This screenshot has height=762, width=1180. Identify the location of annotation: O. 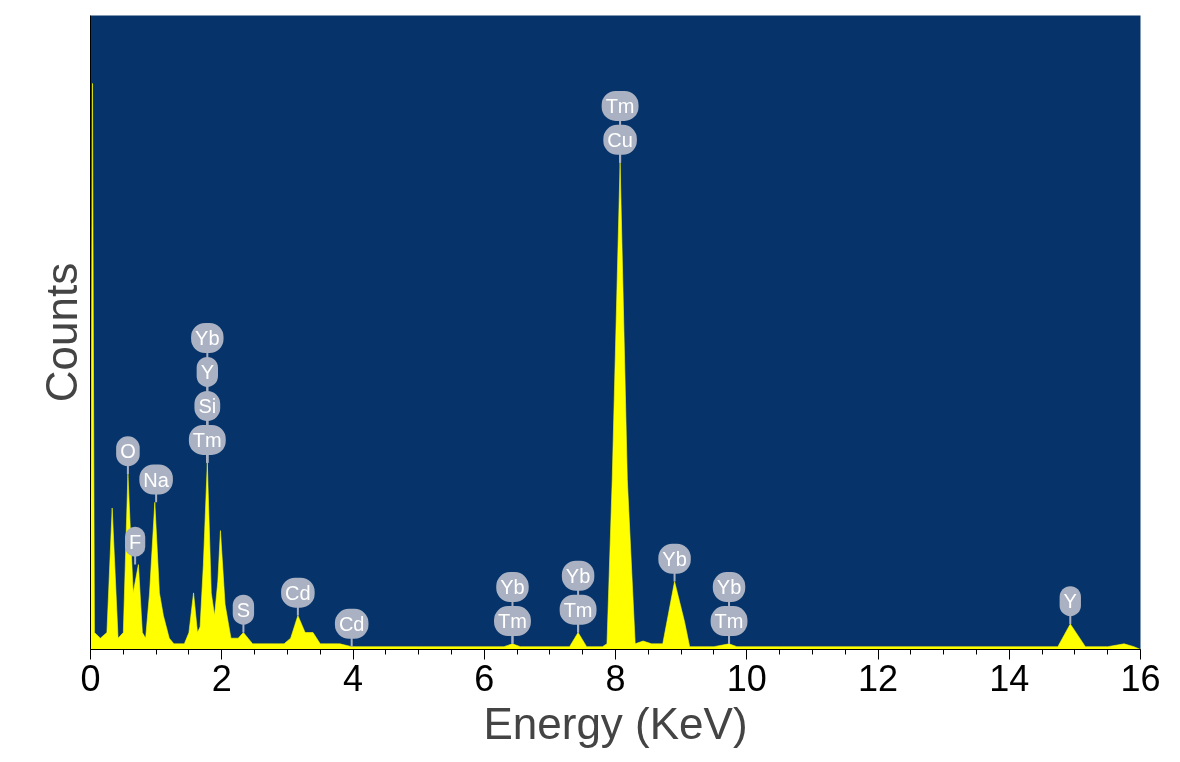
(128, 451).